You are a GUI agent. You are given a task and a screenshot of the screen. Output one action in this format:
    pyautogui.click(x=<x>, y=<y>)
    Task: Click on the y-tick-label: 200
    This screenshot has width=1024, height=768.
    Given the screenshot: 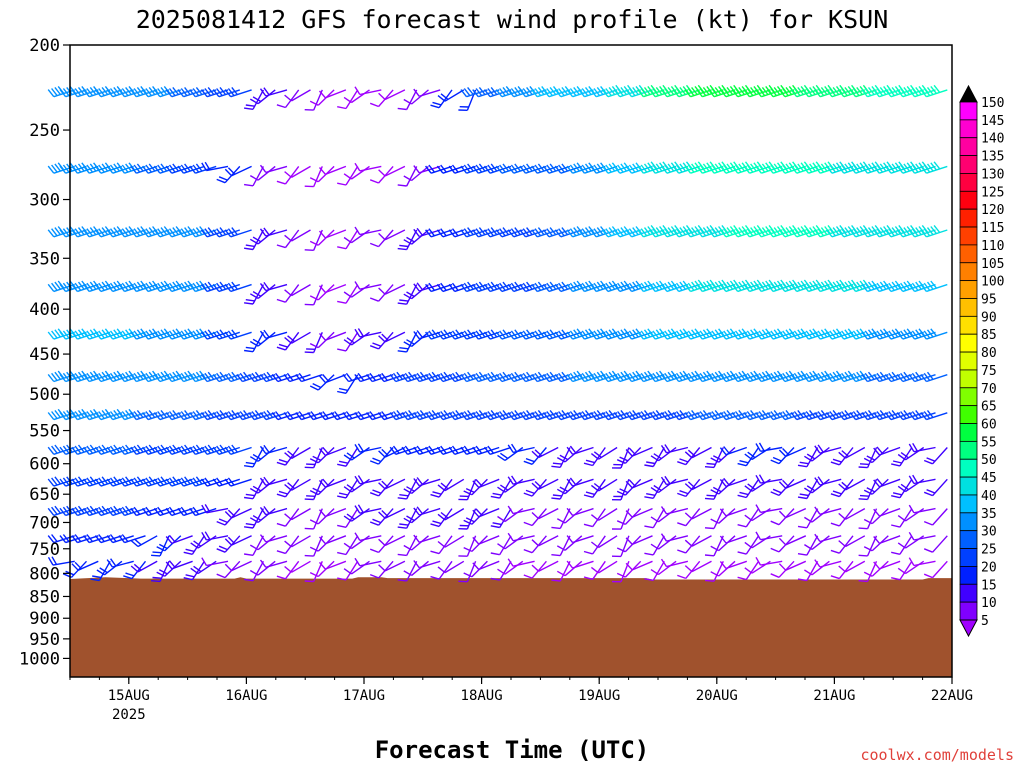 What is the action you would take?
    pyautogui.click(x=44, y=46)
    